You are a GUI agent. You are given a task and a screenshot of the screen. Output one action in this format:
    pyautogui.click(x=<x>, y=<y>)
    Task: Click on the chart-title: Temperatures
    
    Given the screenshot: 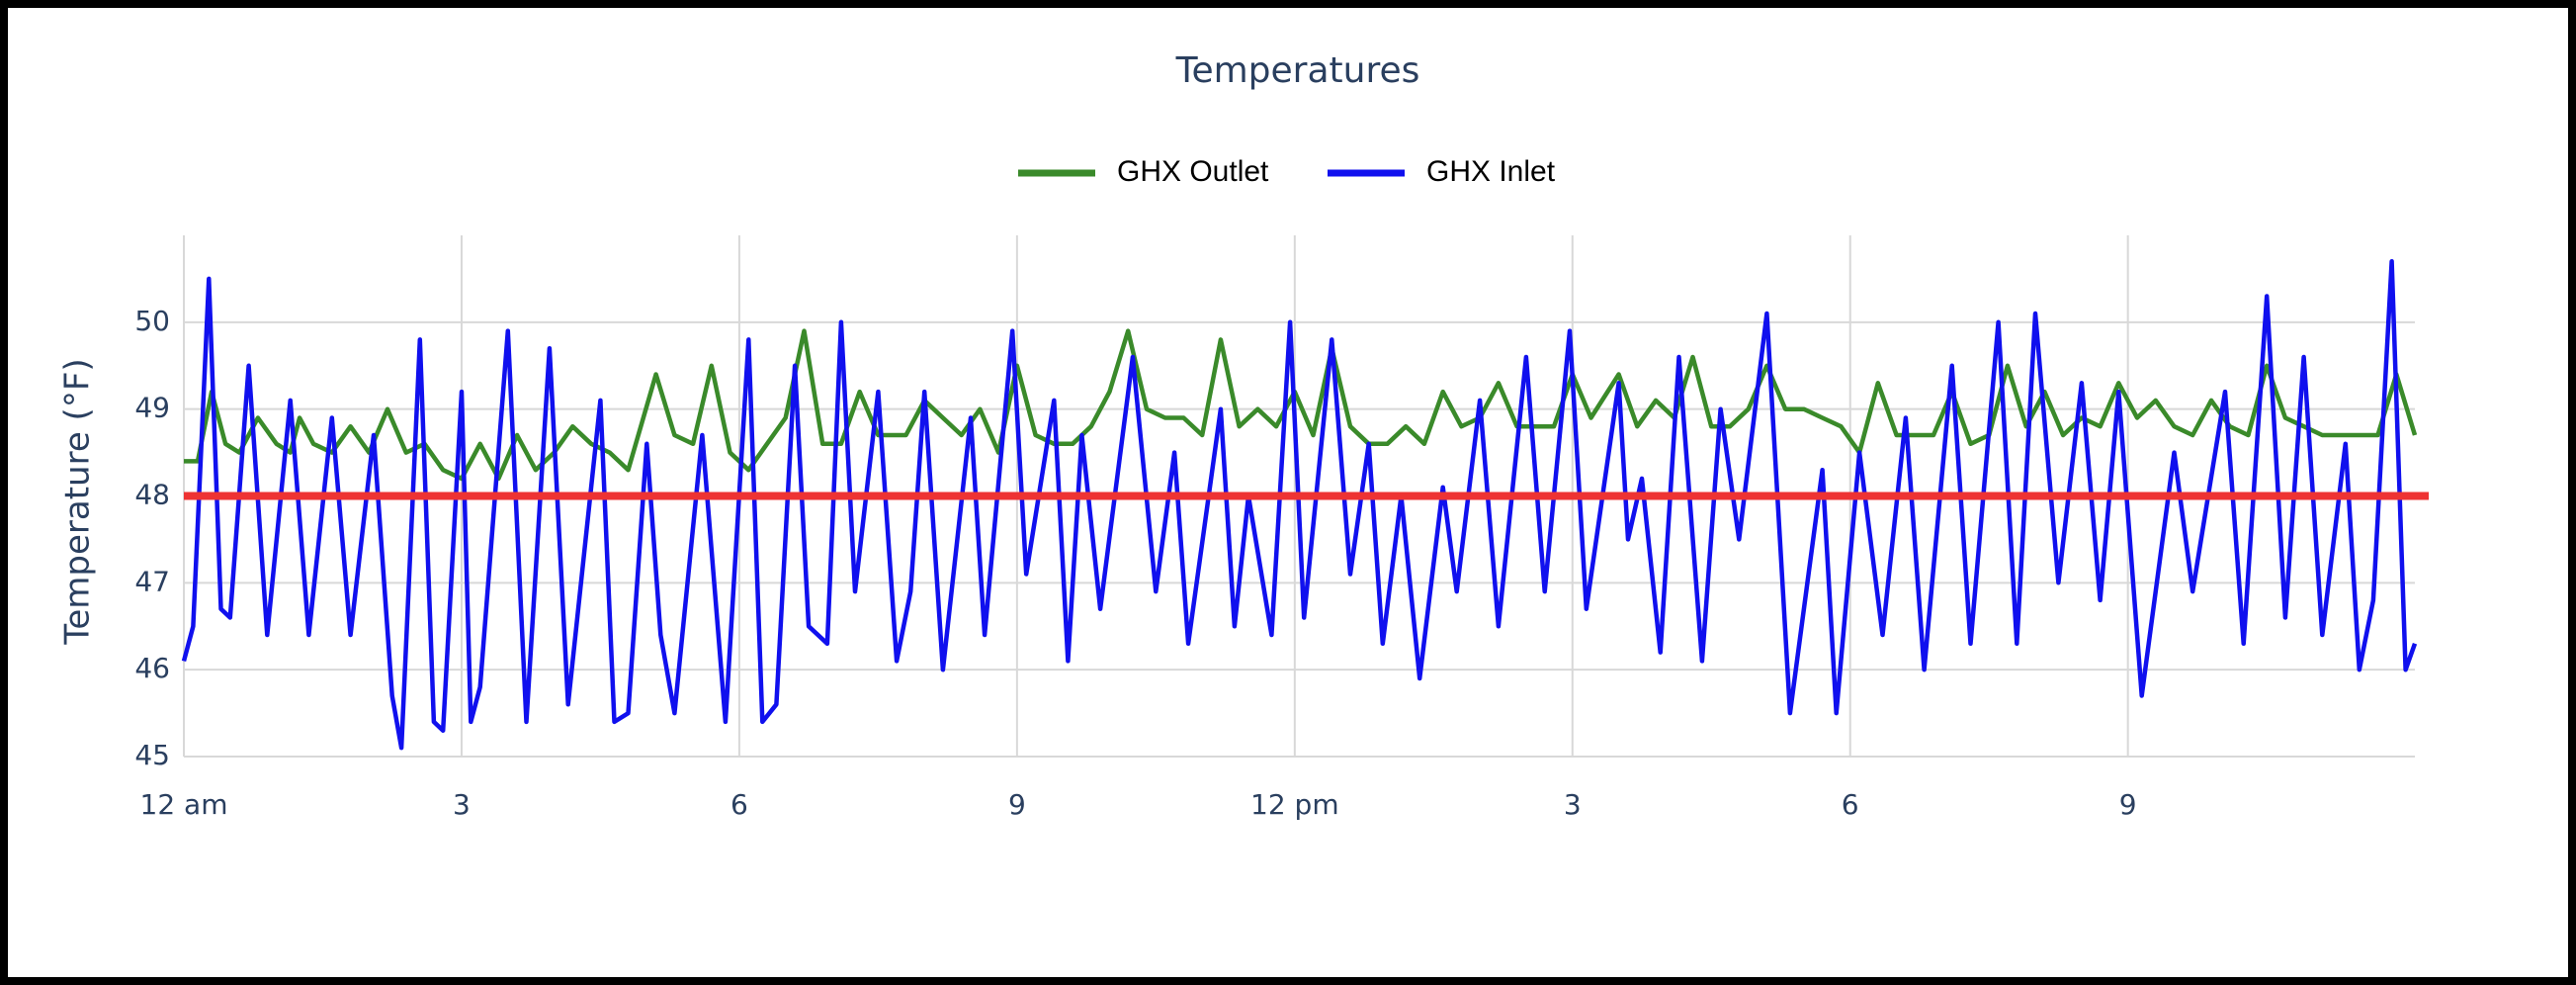 What is the action you would take?
    pyautogui.click(x=1297, y=71)
    